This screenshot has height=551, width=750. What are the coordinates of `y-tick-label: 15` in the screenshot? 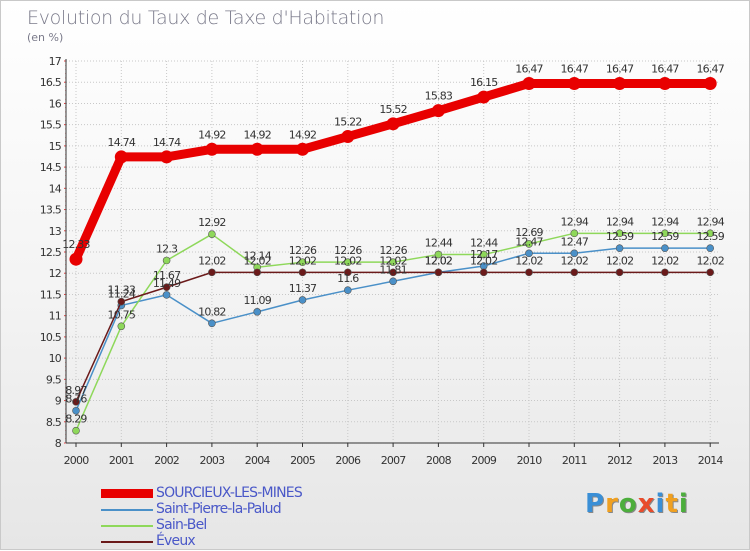 It's located at (55, 146).